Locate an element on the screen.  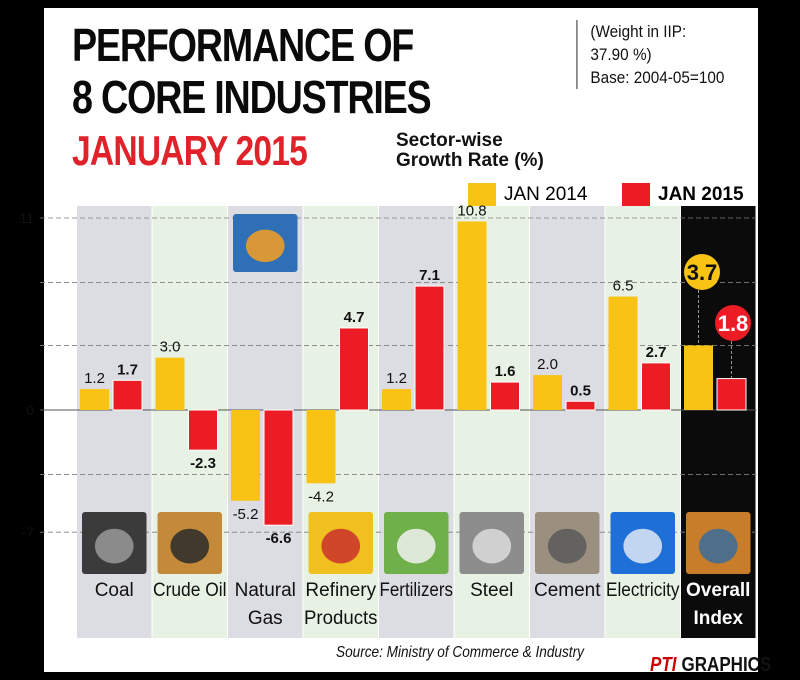
subtitle-line-2: Growth Rate (%) is located at coordinates (470, 160).